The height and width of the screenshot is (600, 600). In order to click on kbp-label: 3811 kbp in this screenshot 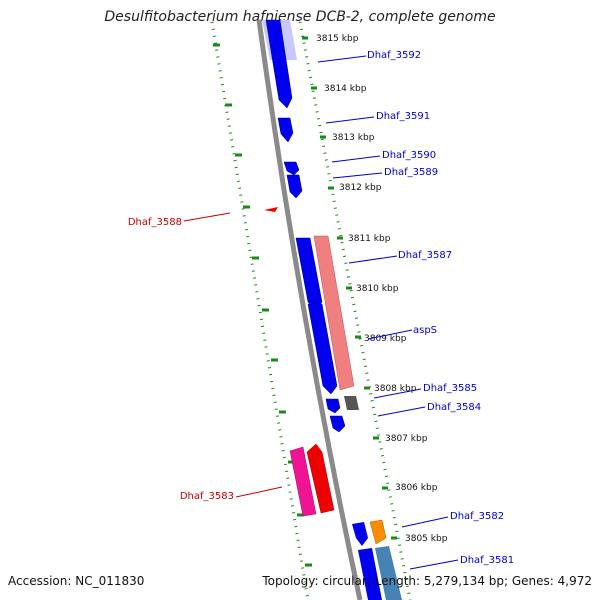, I will do `click(369, 239)`.